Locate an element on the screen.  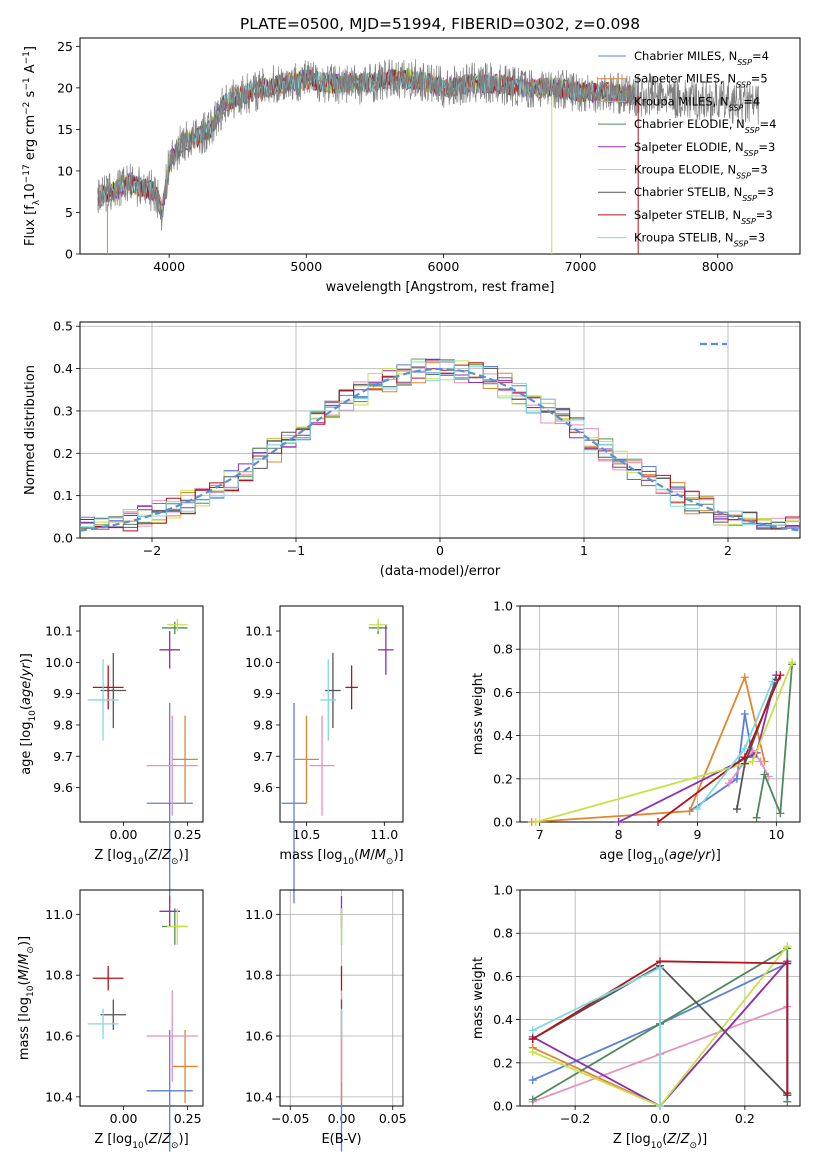
normal-curve is located at coordinates (440, 449).